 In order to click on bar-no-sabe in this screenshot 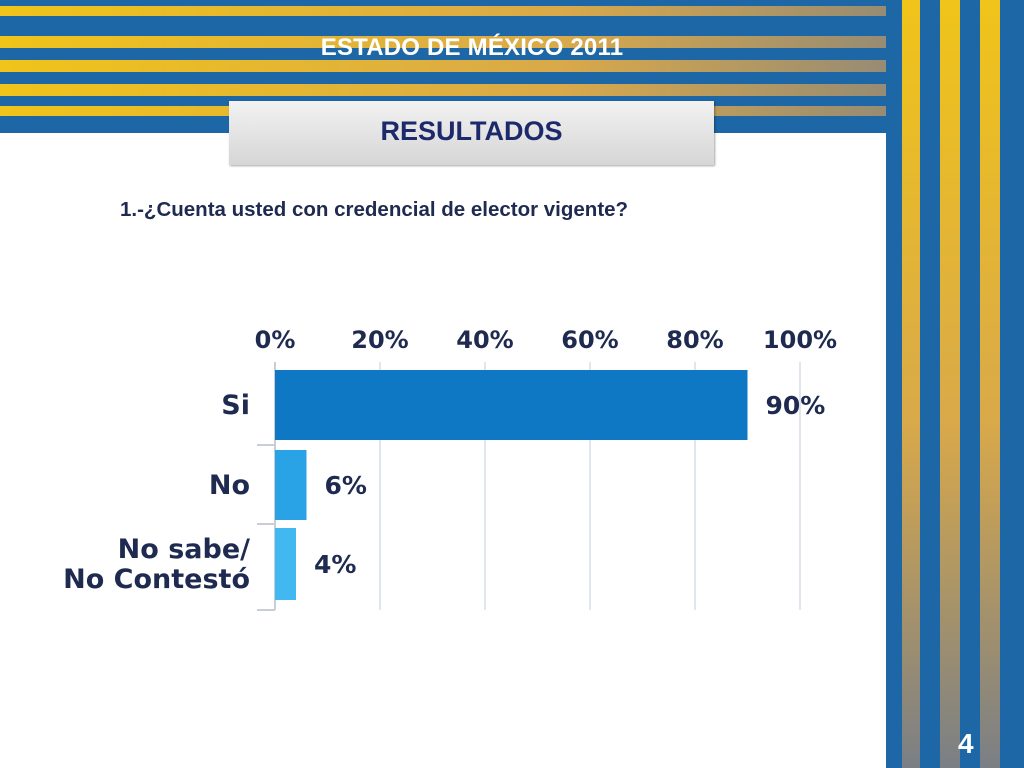, I will do `click(285, 564)`.